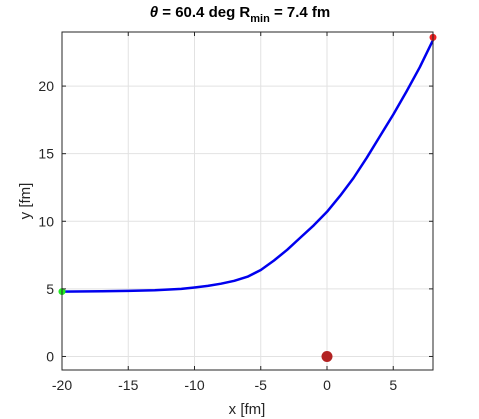 The image size is (479, 419). Describe the element at coordinates (393, 385) in the screenshot. I see `x-tick-label: 5` at that location.